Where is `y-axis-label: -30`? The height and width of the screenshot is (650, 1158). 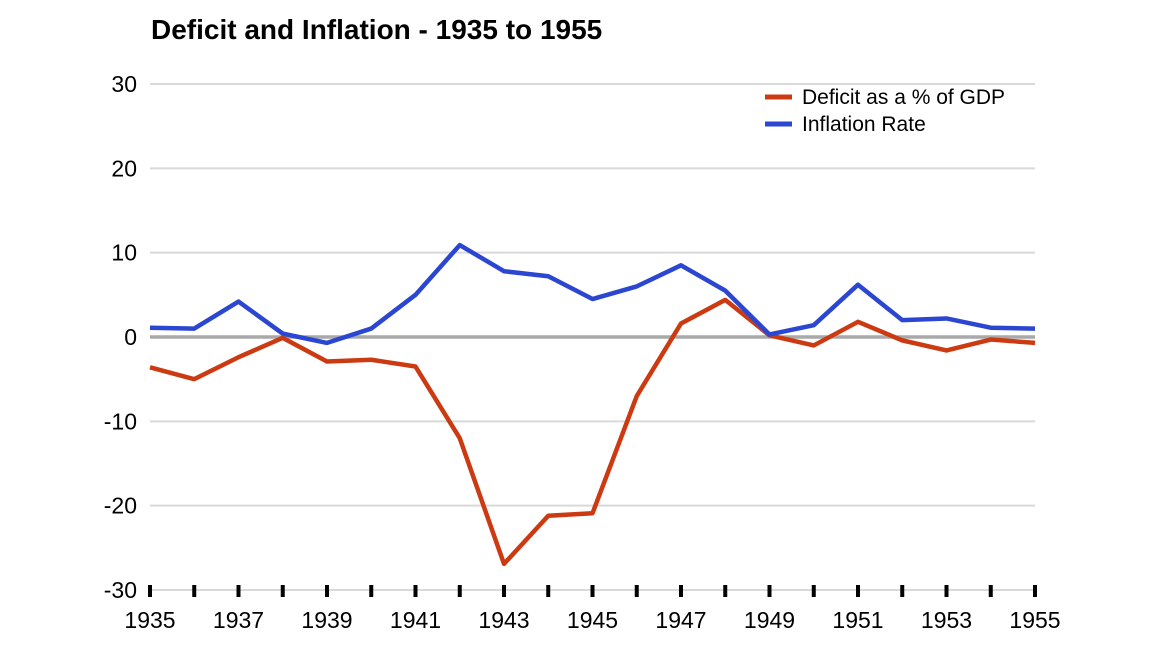
y-axis-label: -30 is located at coordinates (120, 590).